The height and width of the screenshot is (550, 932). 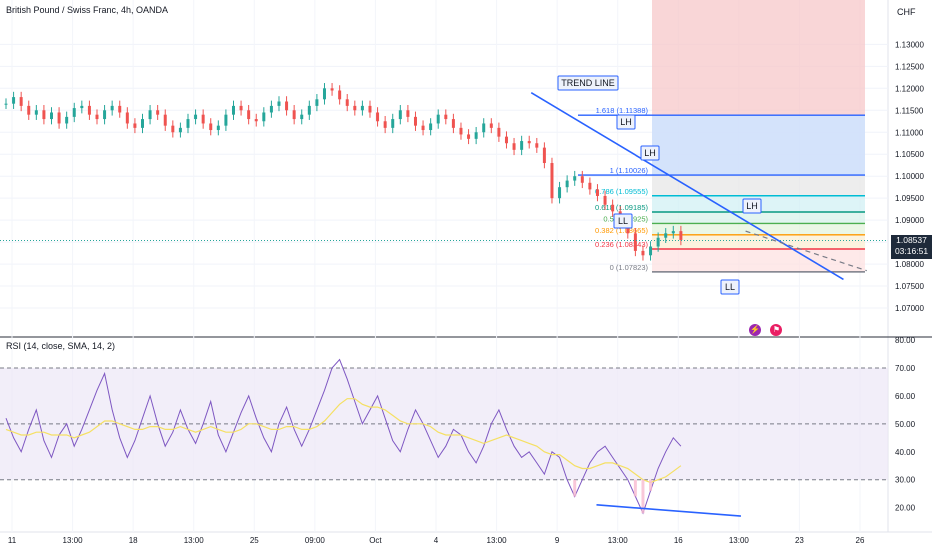 I want to click on lightning-icon: ⚡, so click(x=755, y=330).